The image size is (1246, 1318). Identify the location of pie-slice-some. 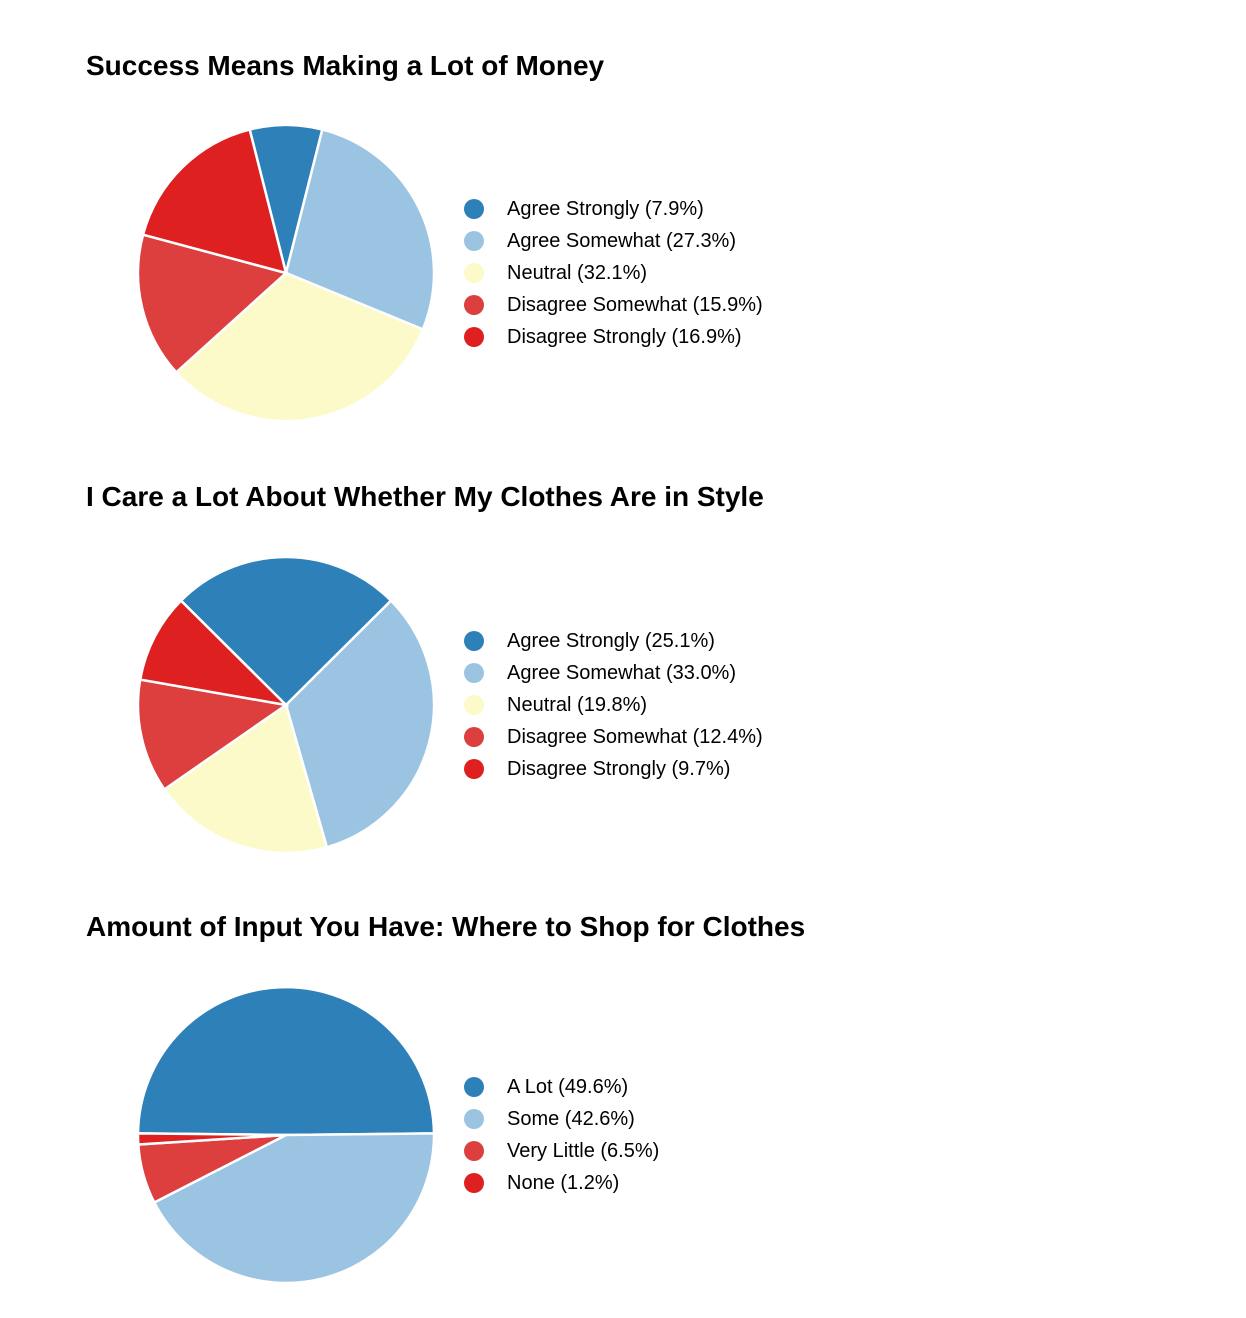
(294, 1208).